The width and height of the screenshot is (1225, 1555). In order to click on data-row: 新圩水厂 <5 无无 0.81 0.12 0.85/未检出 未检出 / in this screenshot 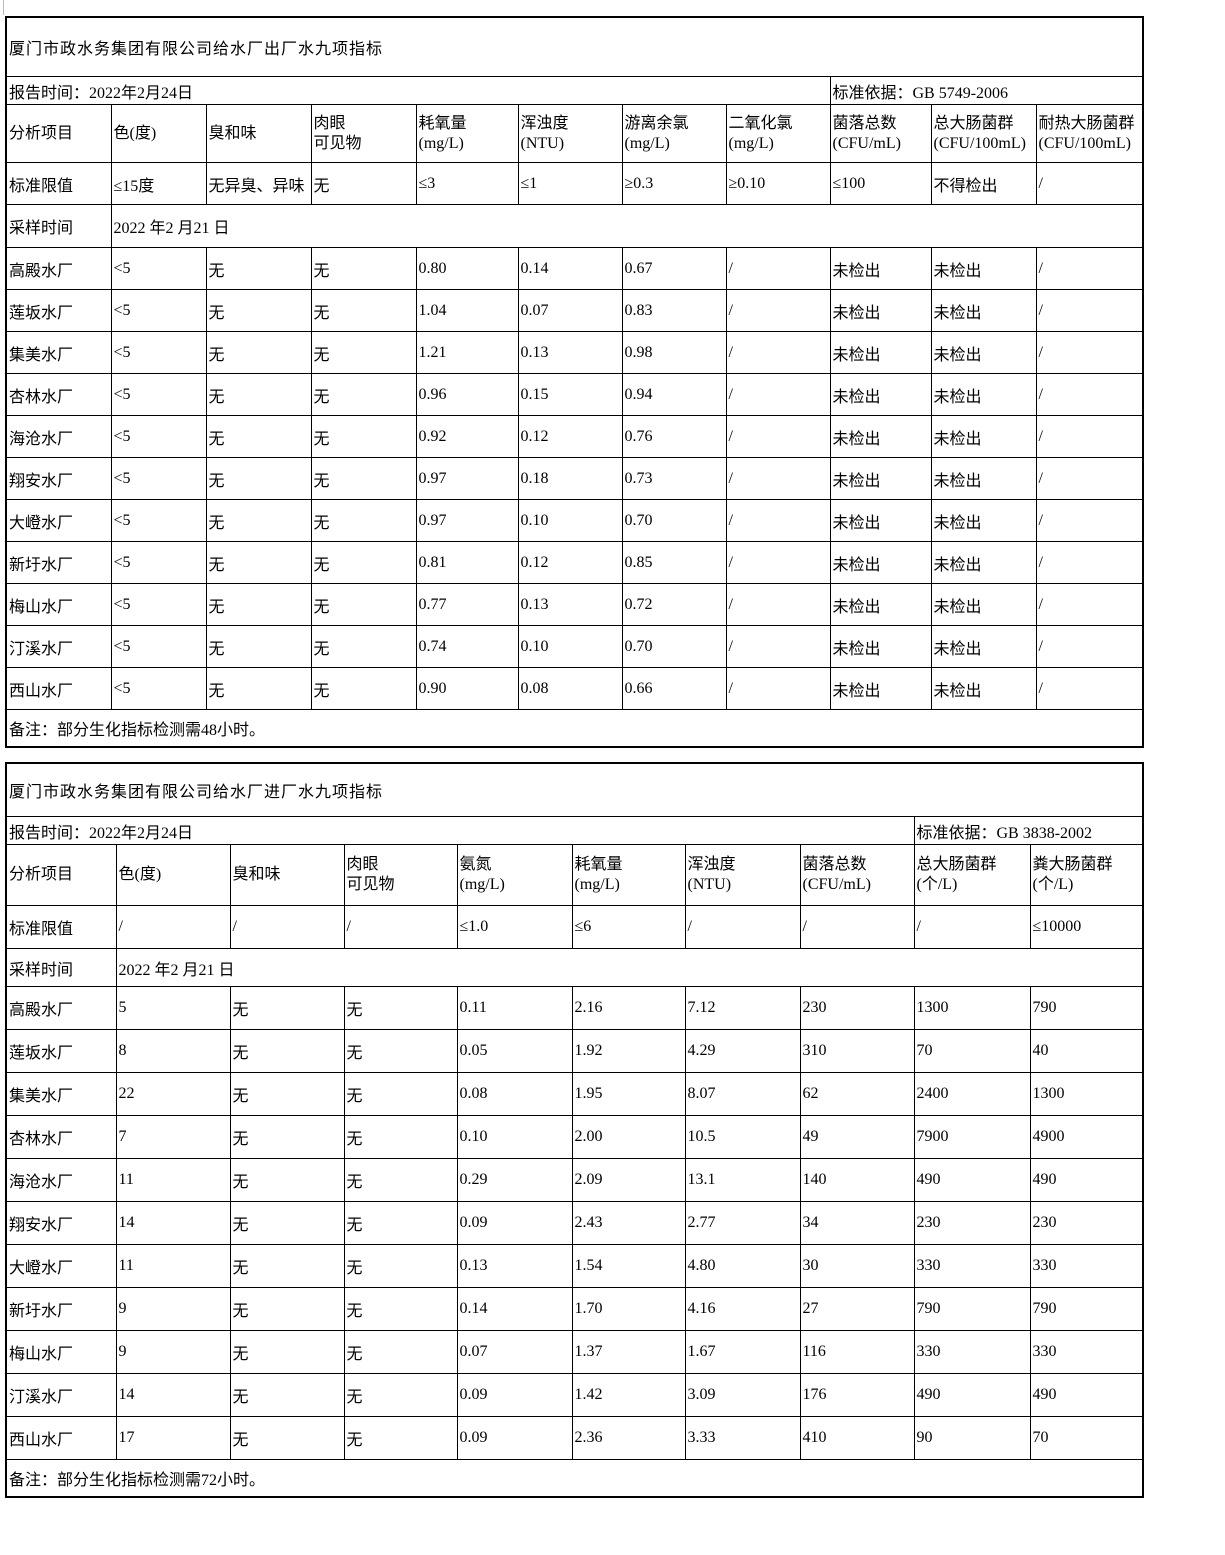, I will do `click(574, 562)`.